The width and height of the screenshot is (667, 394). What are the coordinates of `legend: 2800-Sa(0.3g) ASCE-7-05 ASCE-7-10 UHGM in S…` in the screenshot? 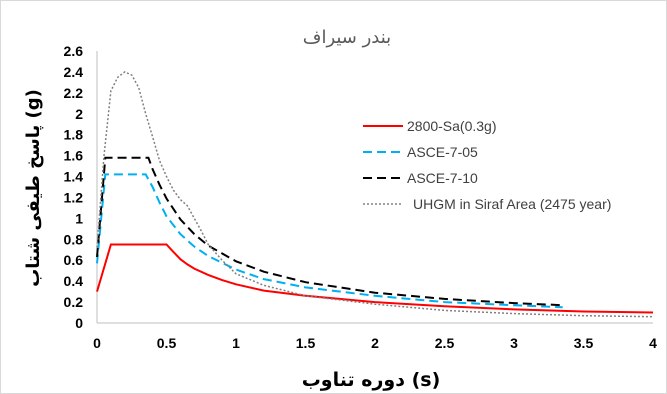 It's located at (487, 165).